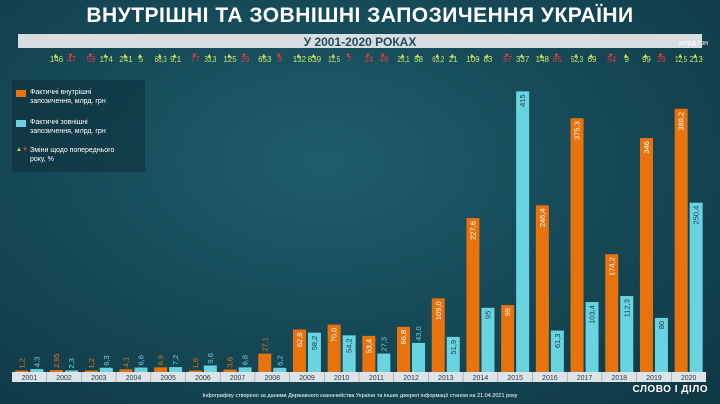 This screenshot has width=720, height=404. What do you see at coordinates (507, 312) in the screenshot?
I see `data-label-domestic: 99` at bounding box center [507, 312].